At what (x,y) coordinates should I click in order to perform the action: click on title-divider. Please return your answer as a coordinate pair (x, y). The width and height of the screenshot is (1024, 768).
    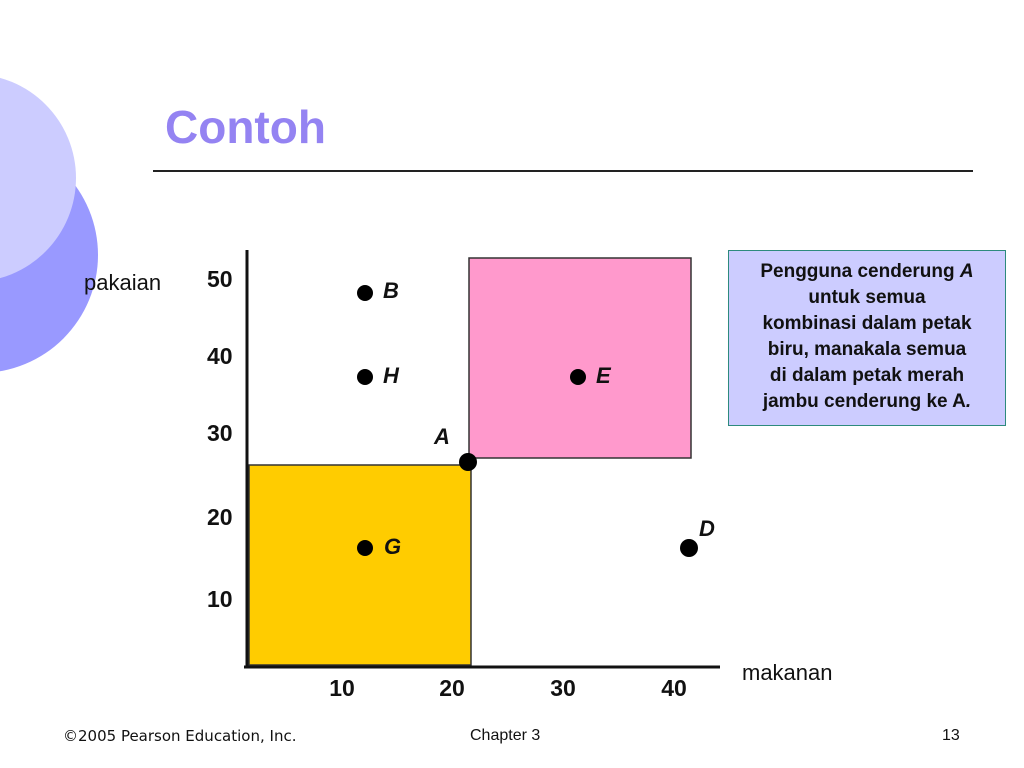
    Looking at the image, I should click on (563, 171).